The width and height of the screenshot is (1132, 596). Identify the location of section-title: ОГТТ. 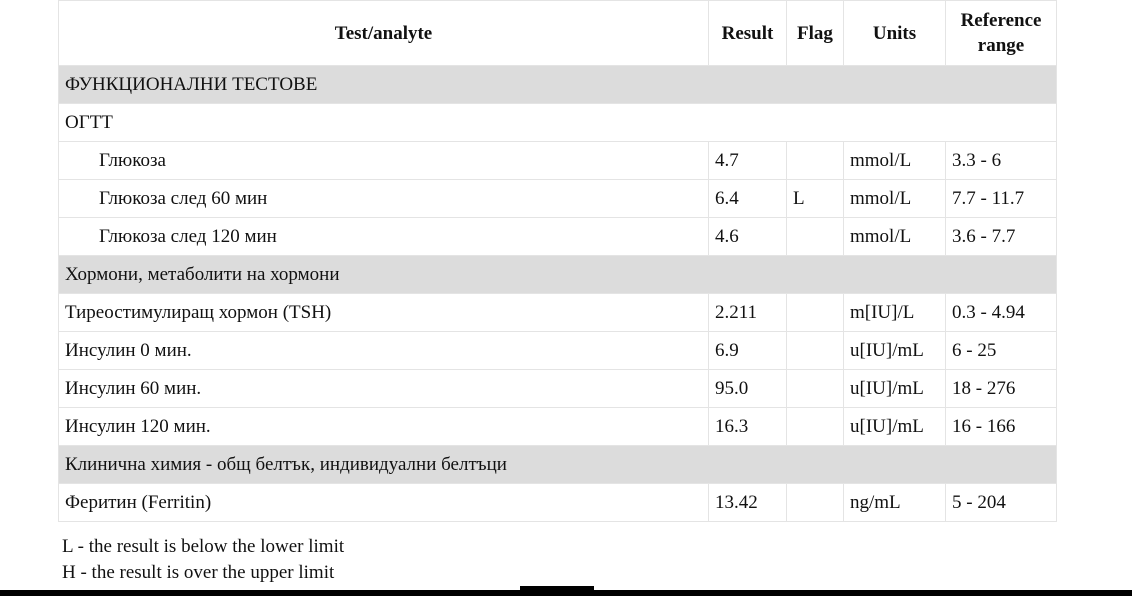
(557, 122).